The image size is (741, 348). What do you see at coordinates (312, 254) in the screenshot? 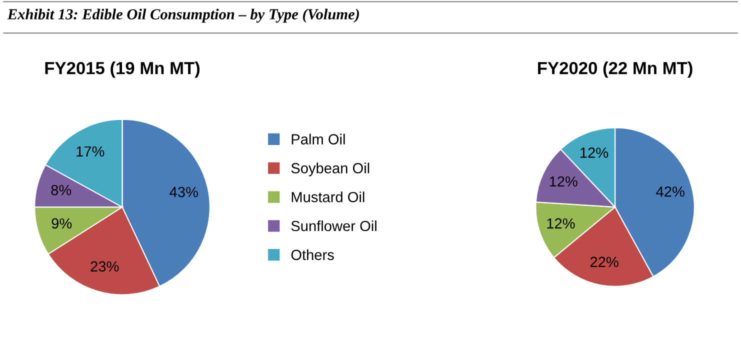
I see `legend-label: Others` at bounding box center [312, 254].